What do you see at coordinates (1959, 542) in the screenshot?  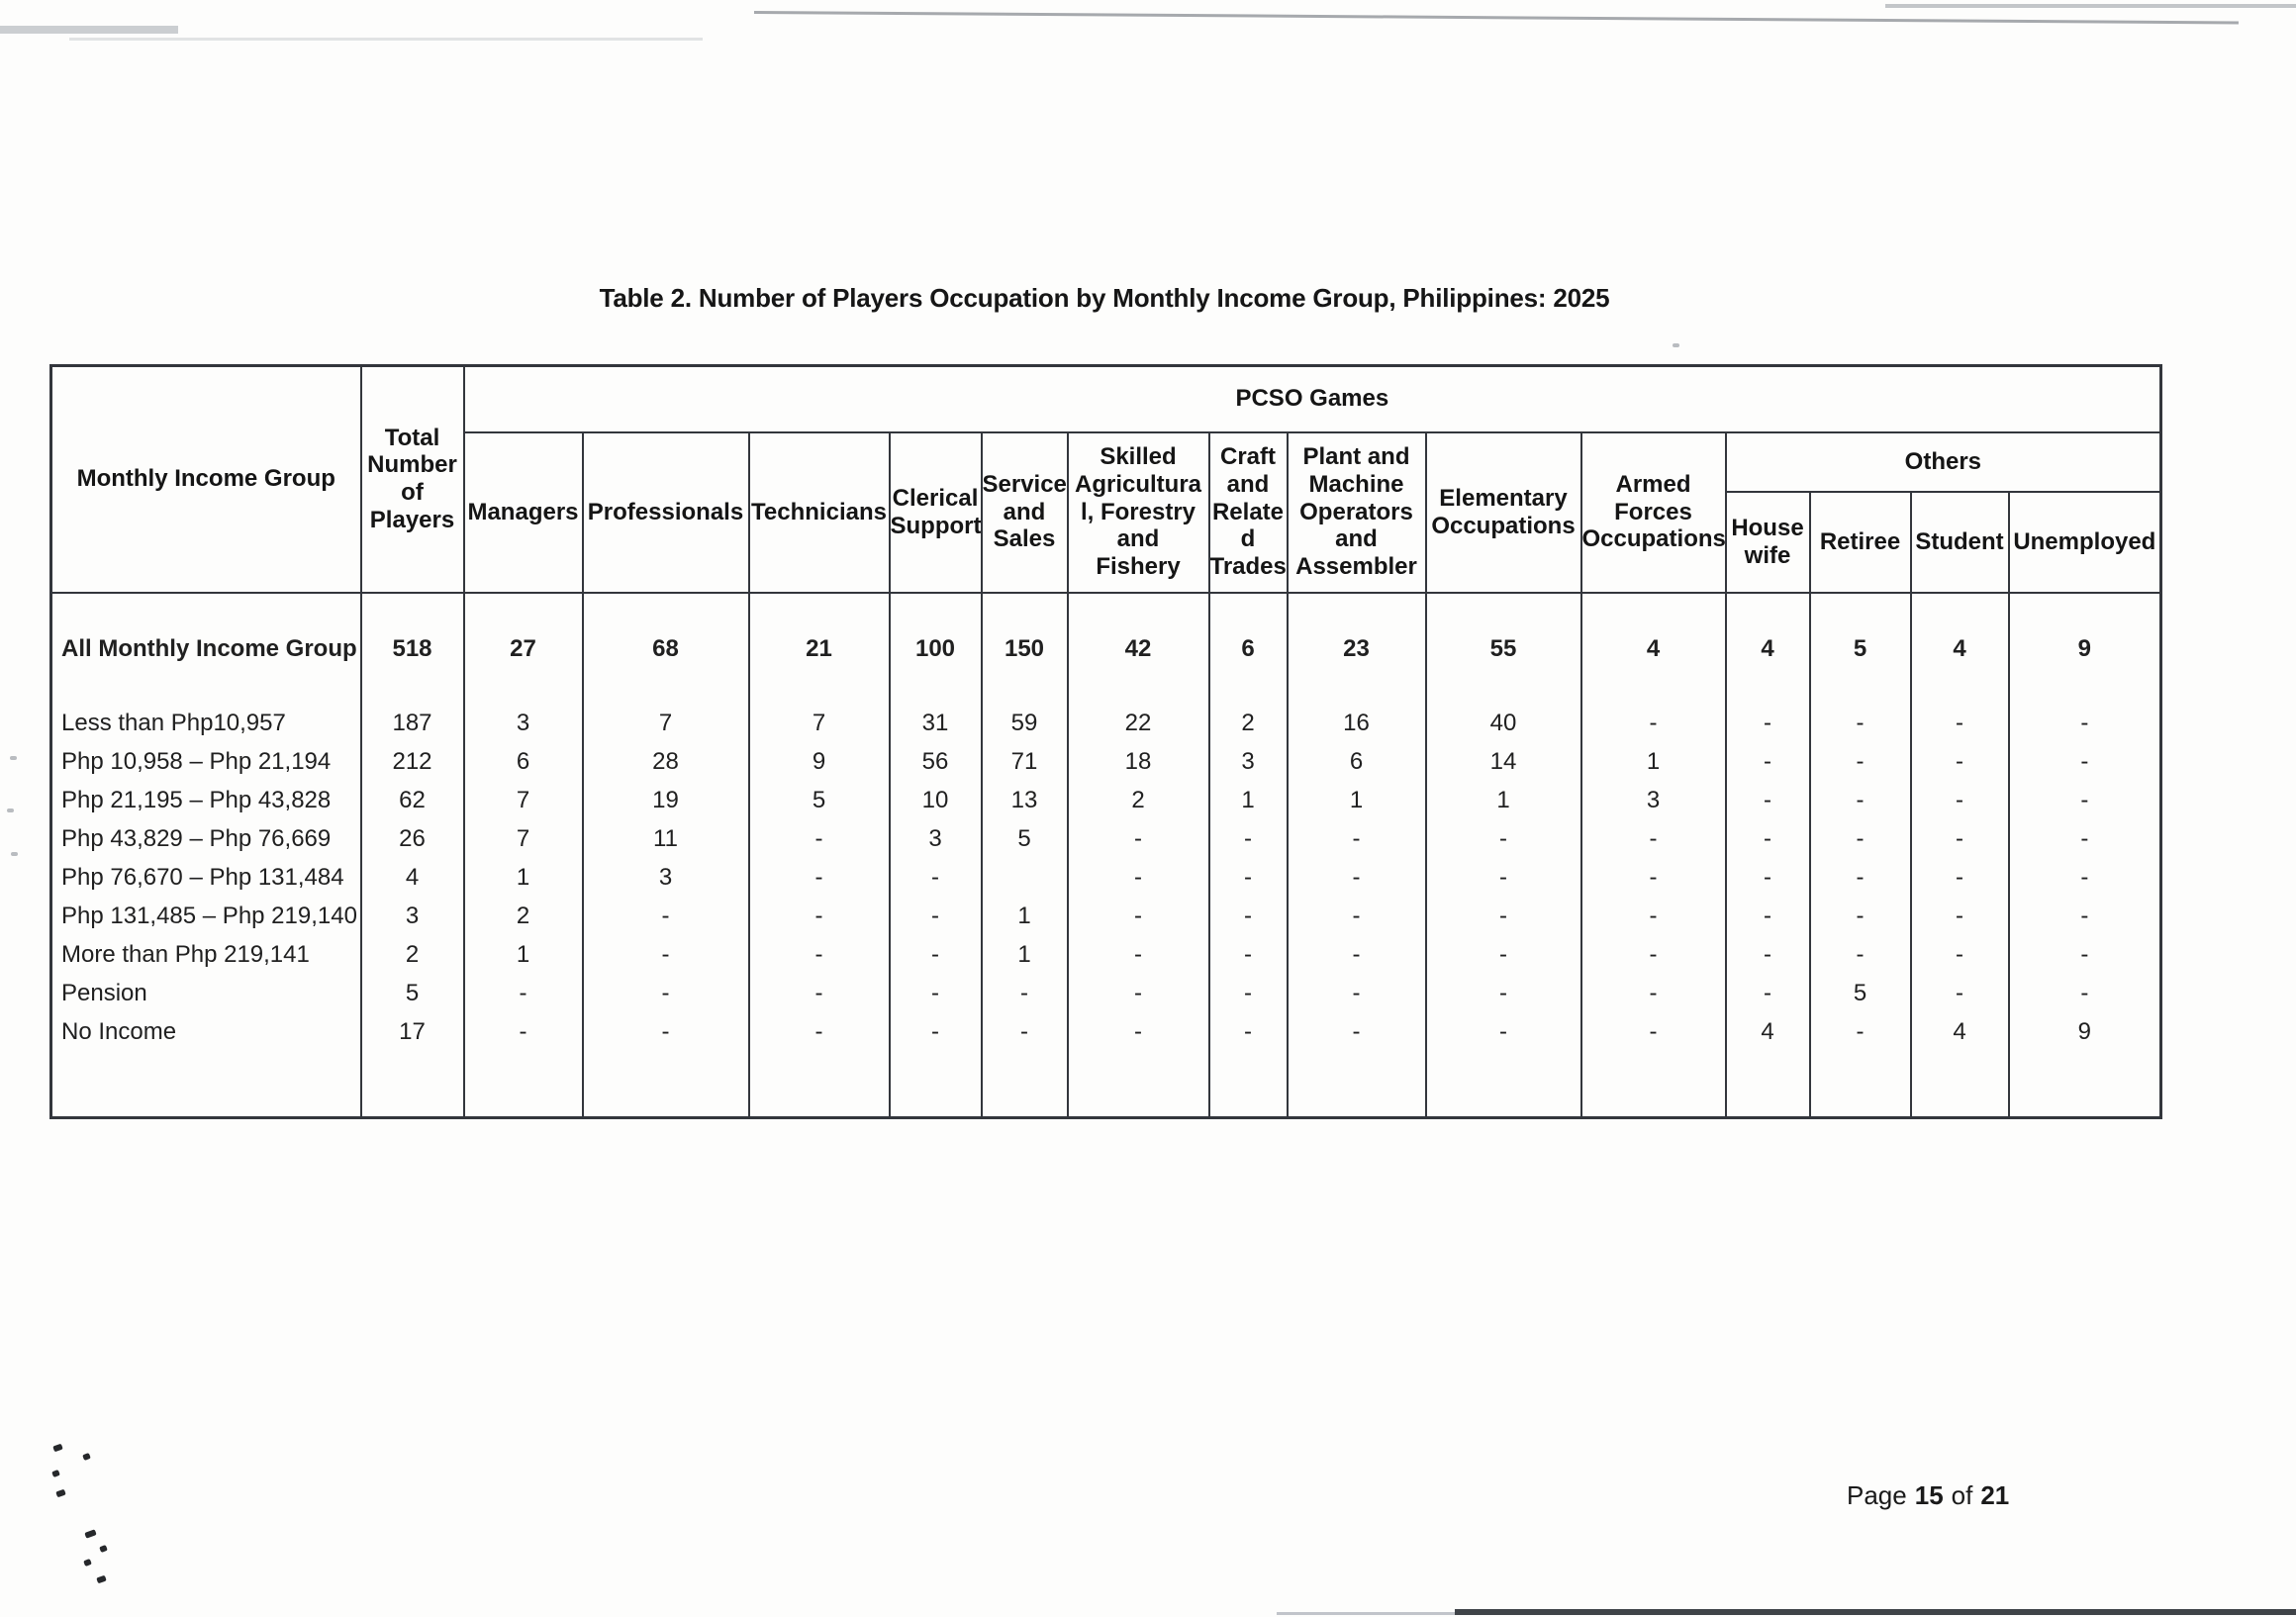 I see `header-student: Student` at bounding box center [1959, 542].